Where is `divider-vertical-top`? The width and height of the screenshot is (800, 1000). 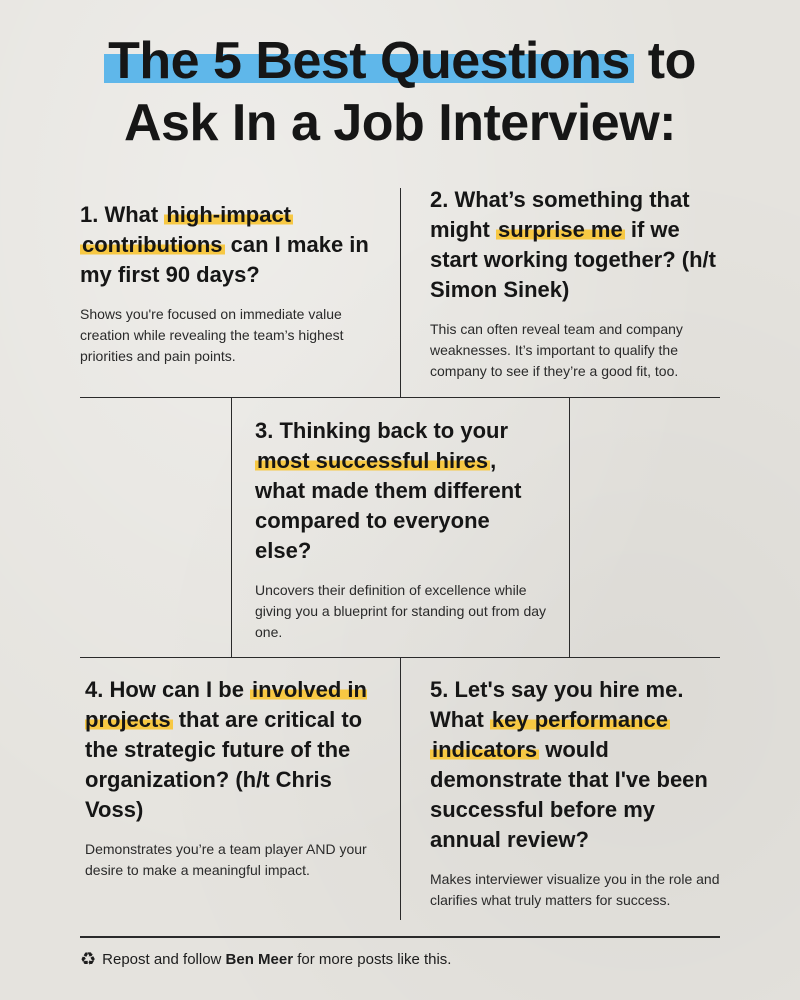
divider-vertical-top is located at coordinates (400, 292).